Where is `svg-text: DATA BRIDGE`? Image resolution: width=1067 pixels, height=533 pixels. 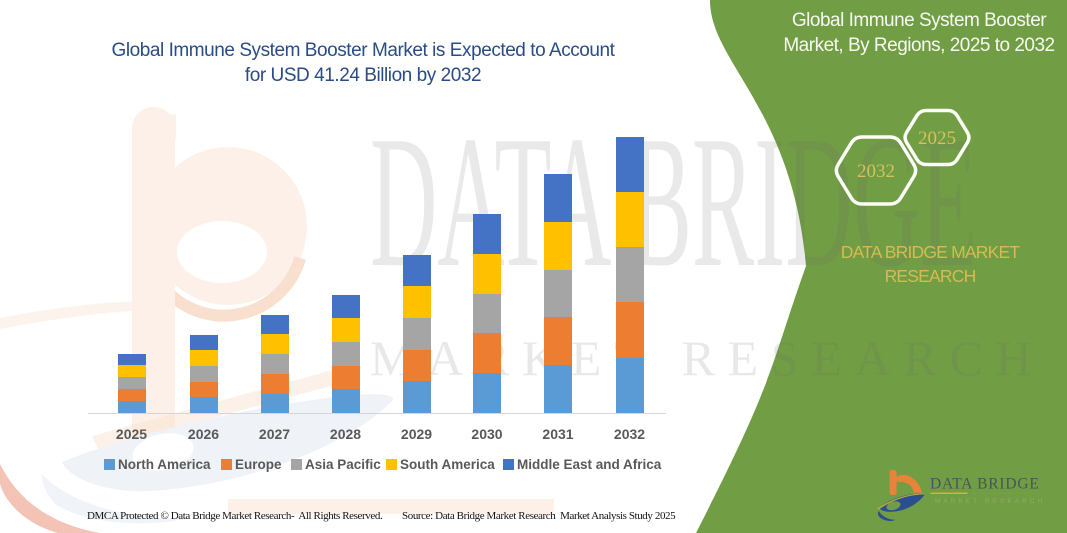 svg-text: DATA BRIDGE is located at coordinates (985, 484).